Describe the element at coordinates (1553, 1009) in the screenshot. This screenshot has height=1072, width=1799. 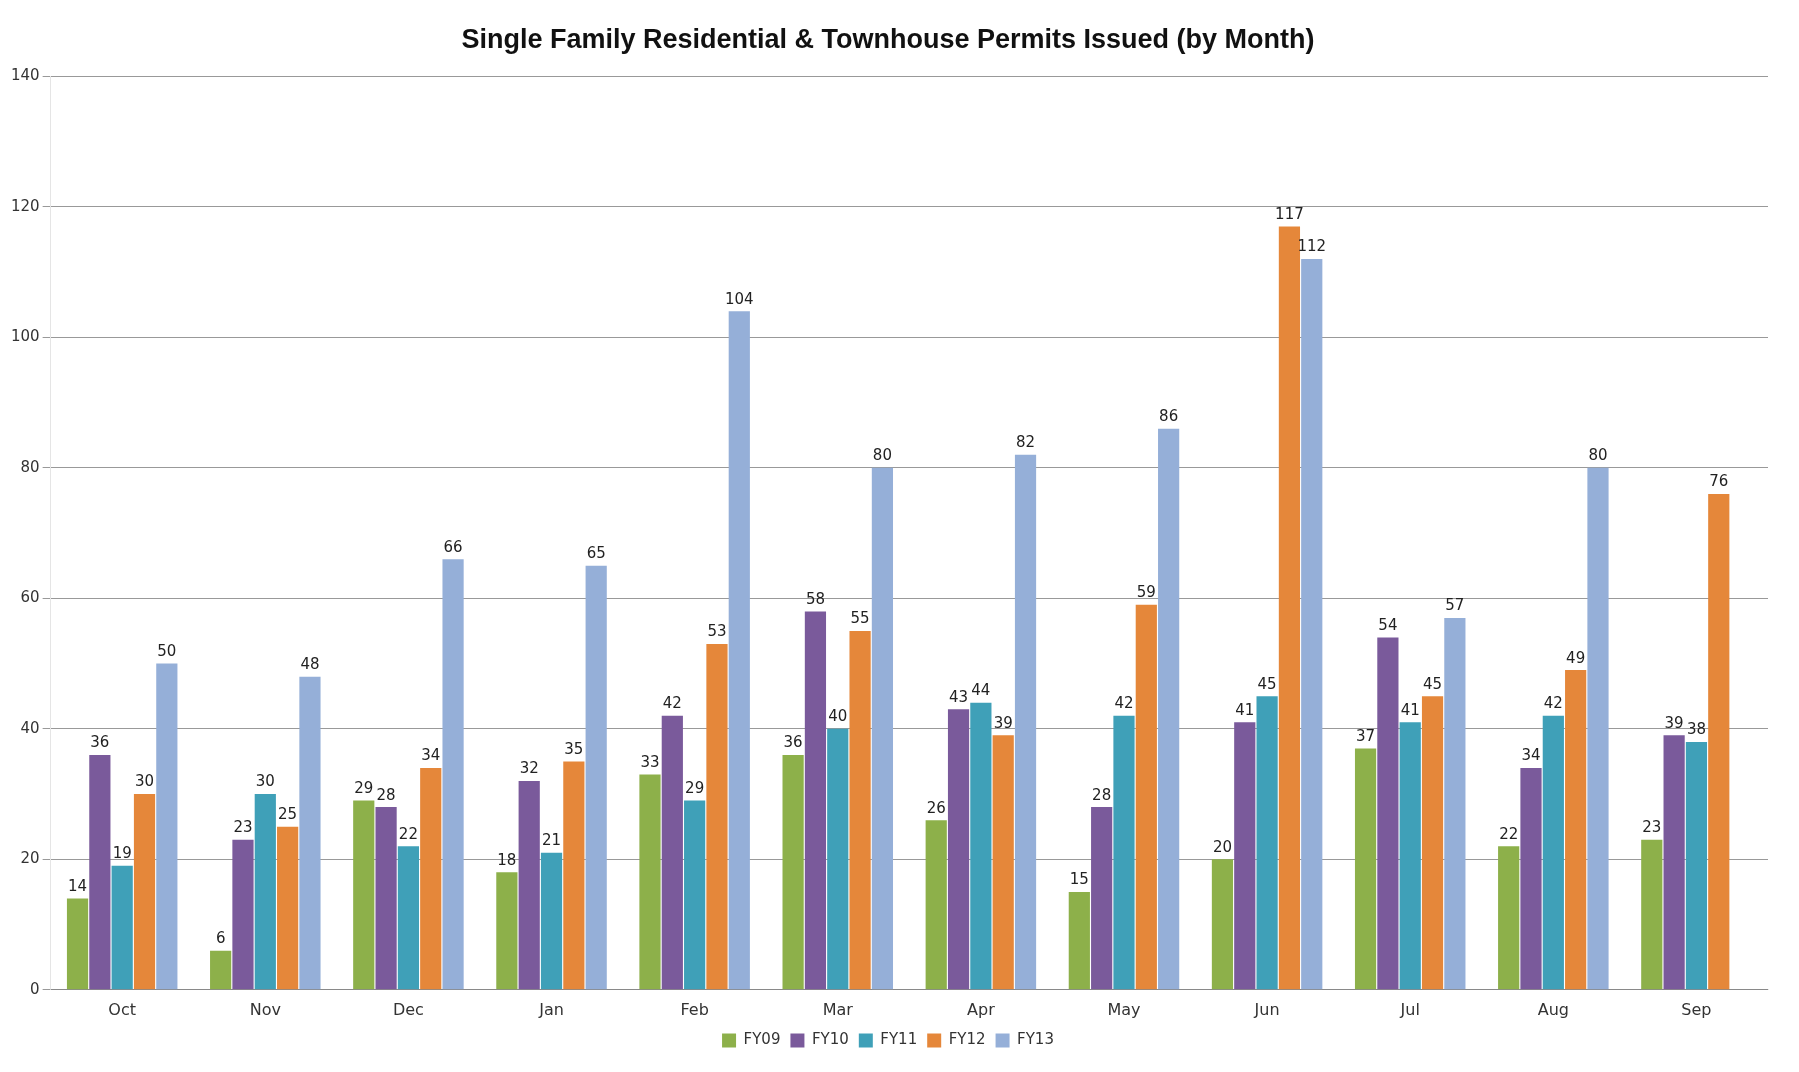
I see `x-tick-label: Aug` at that location.